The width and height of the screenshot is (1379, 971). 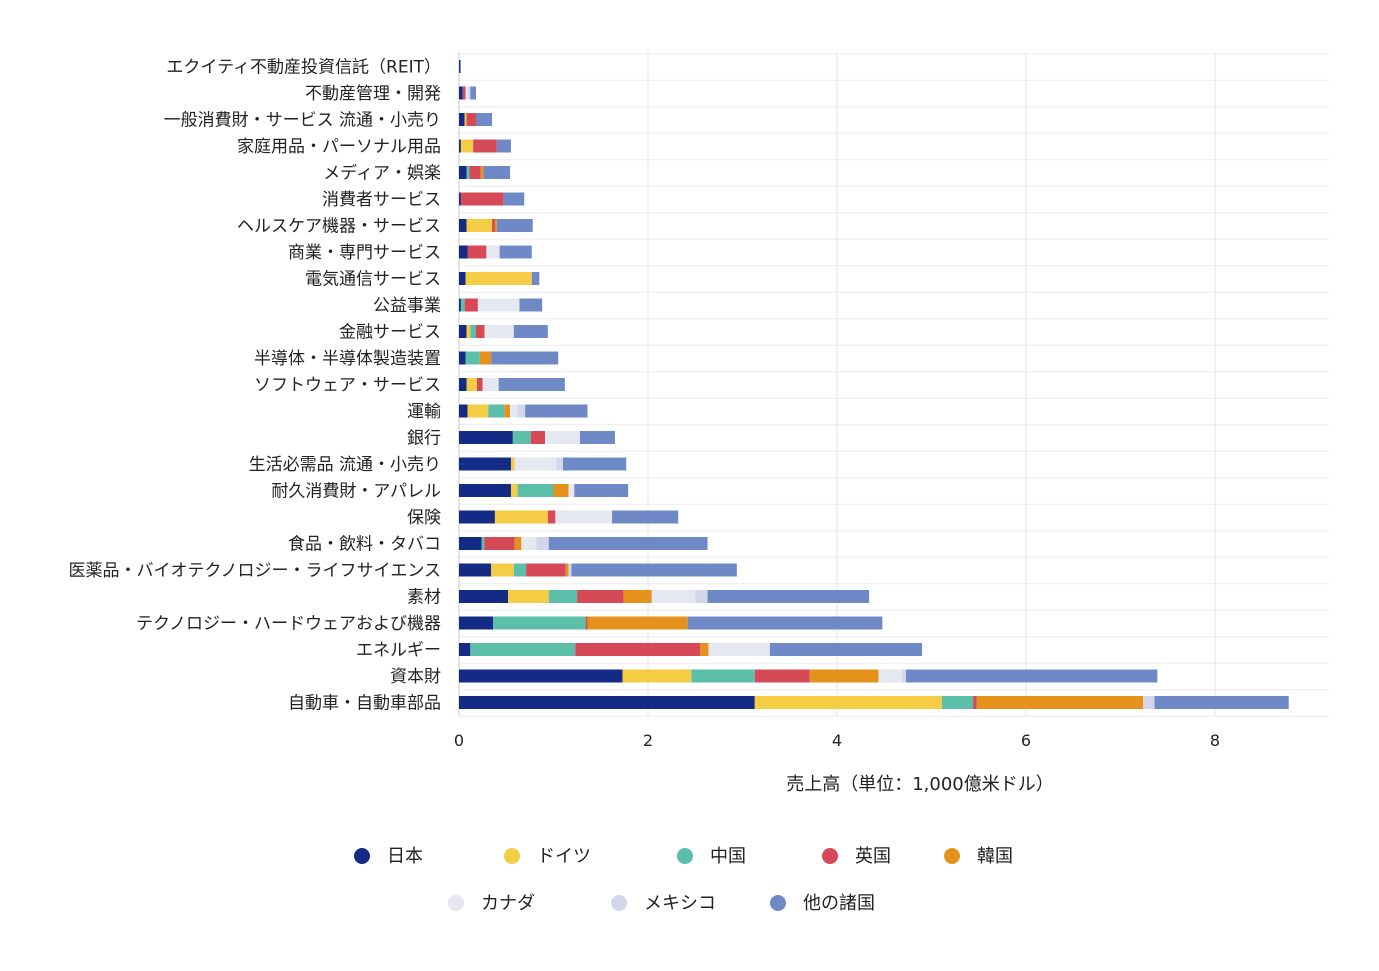 What do you see at coordinates (424, 518) in the screenshot?
I see `category-label: 保険` at bounding box center [424, 518].